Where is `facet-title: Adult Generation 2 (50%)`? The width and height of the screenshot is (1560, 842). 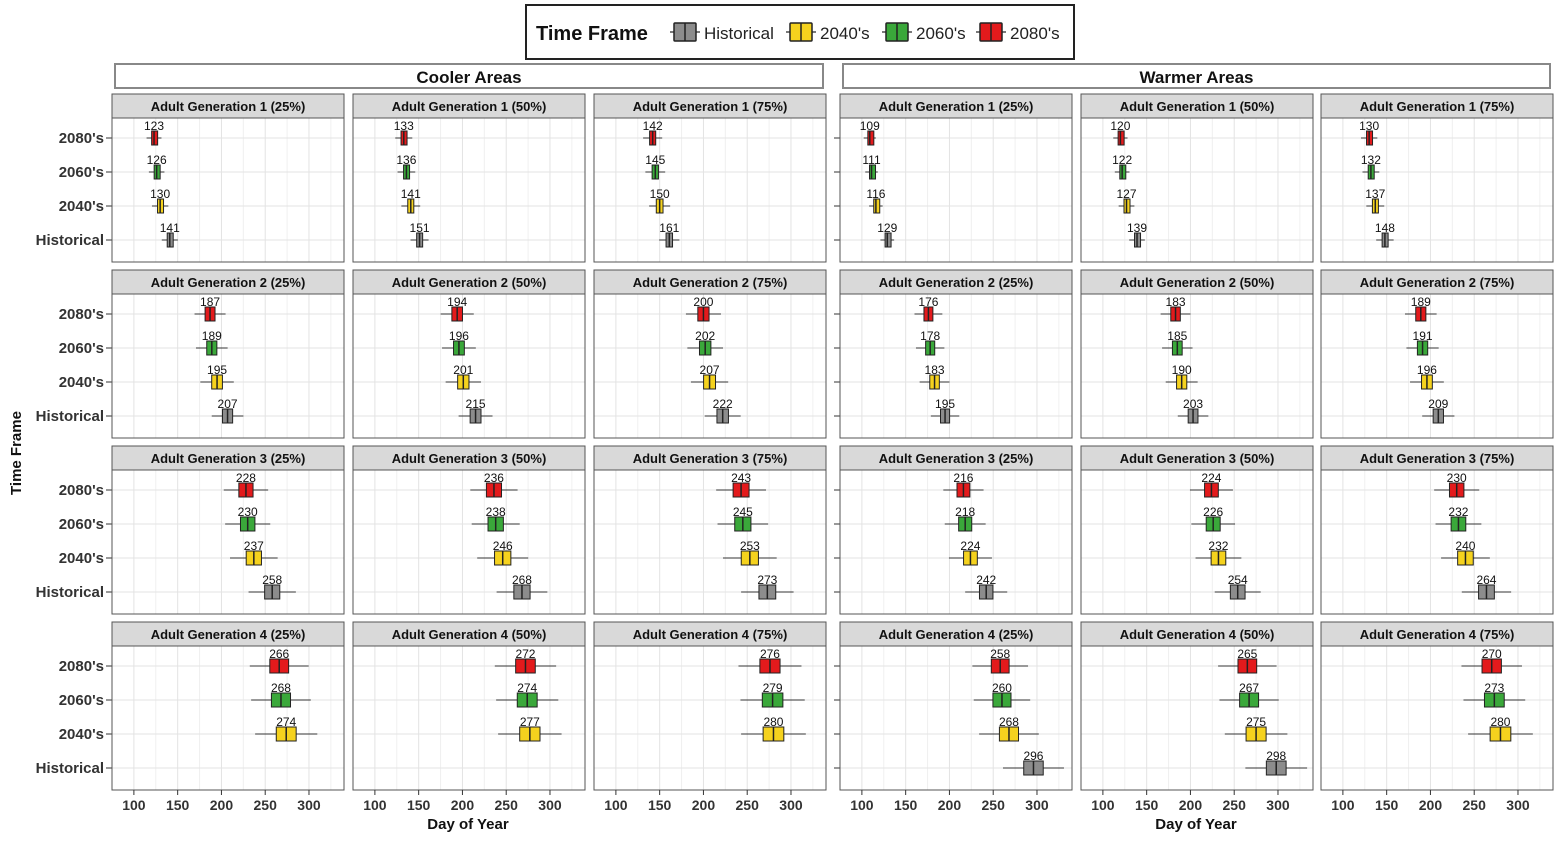
facet-title: Adult Generation 2 (50%) is located at coordinates (469, 282).